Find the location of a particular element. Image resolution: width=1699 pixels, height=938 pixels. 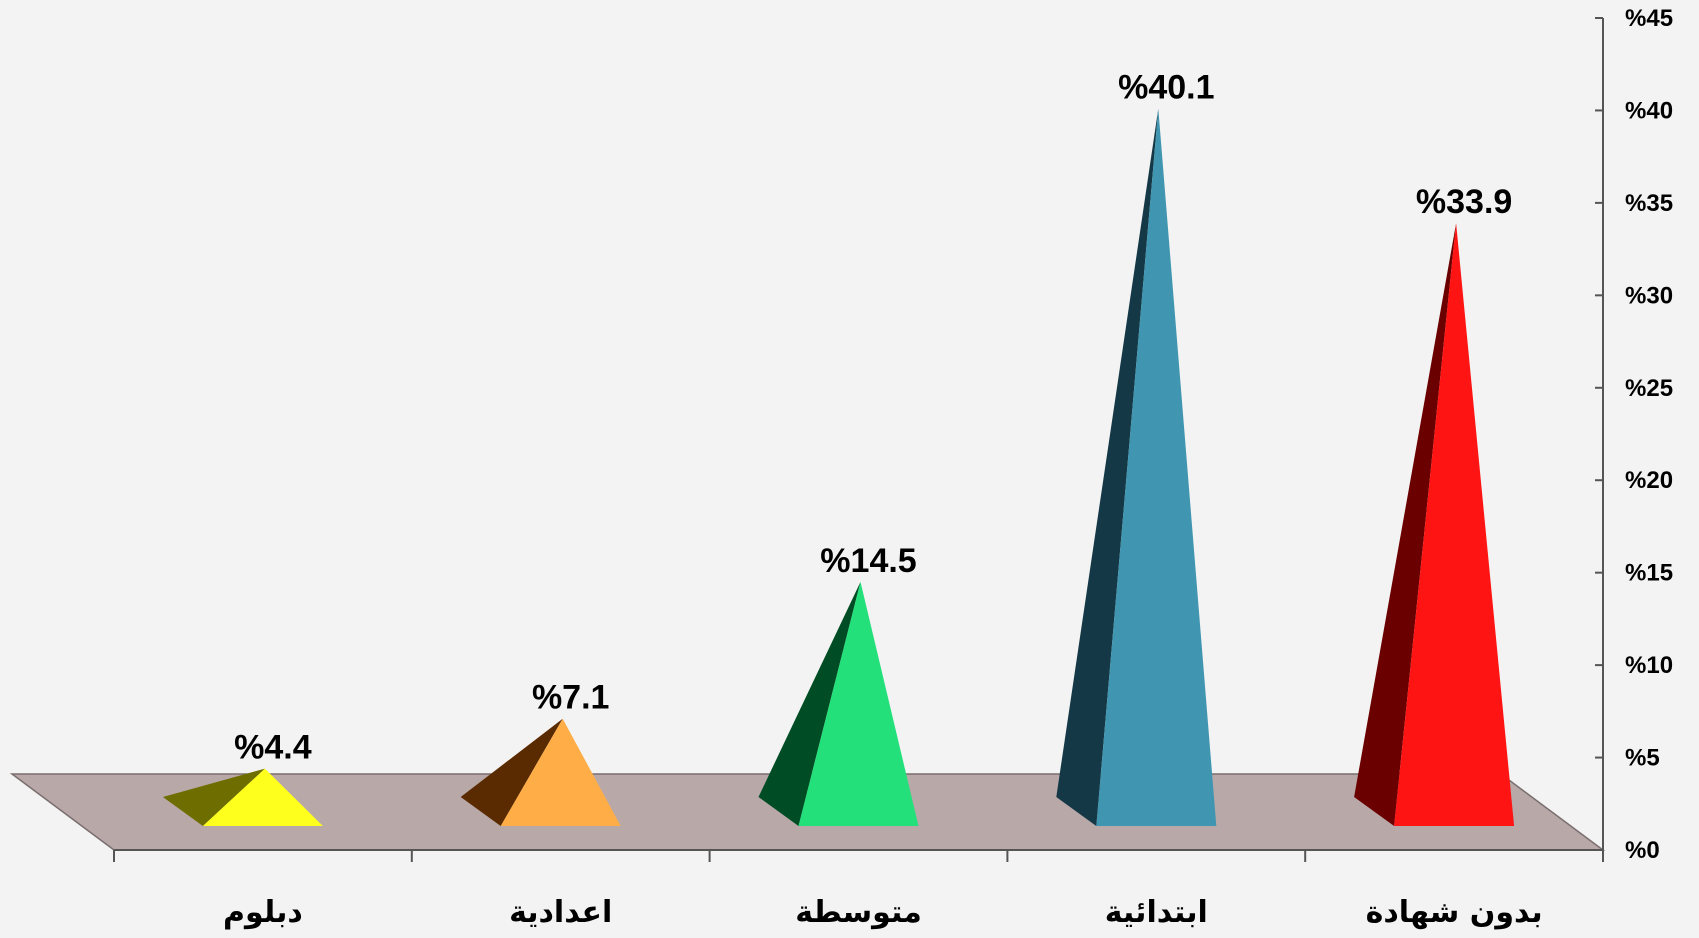

data-label: %33.9 is located at coordinates (1464, 202).